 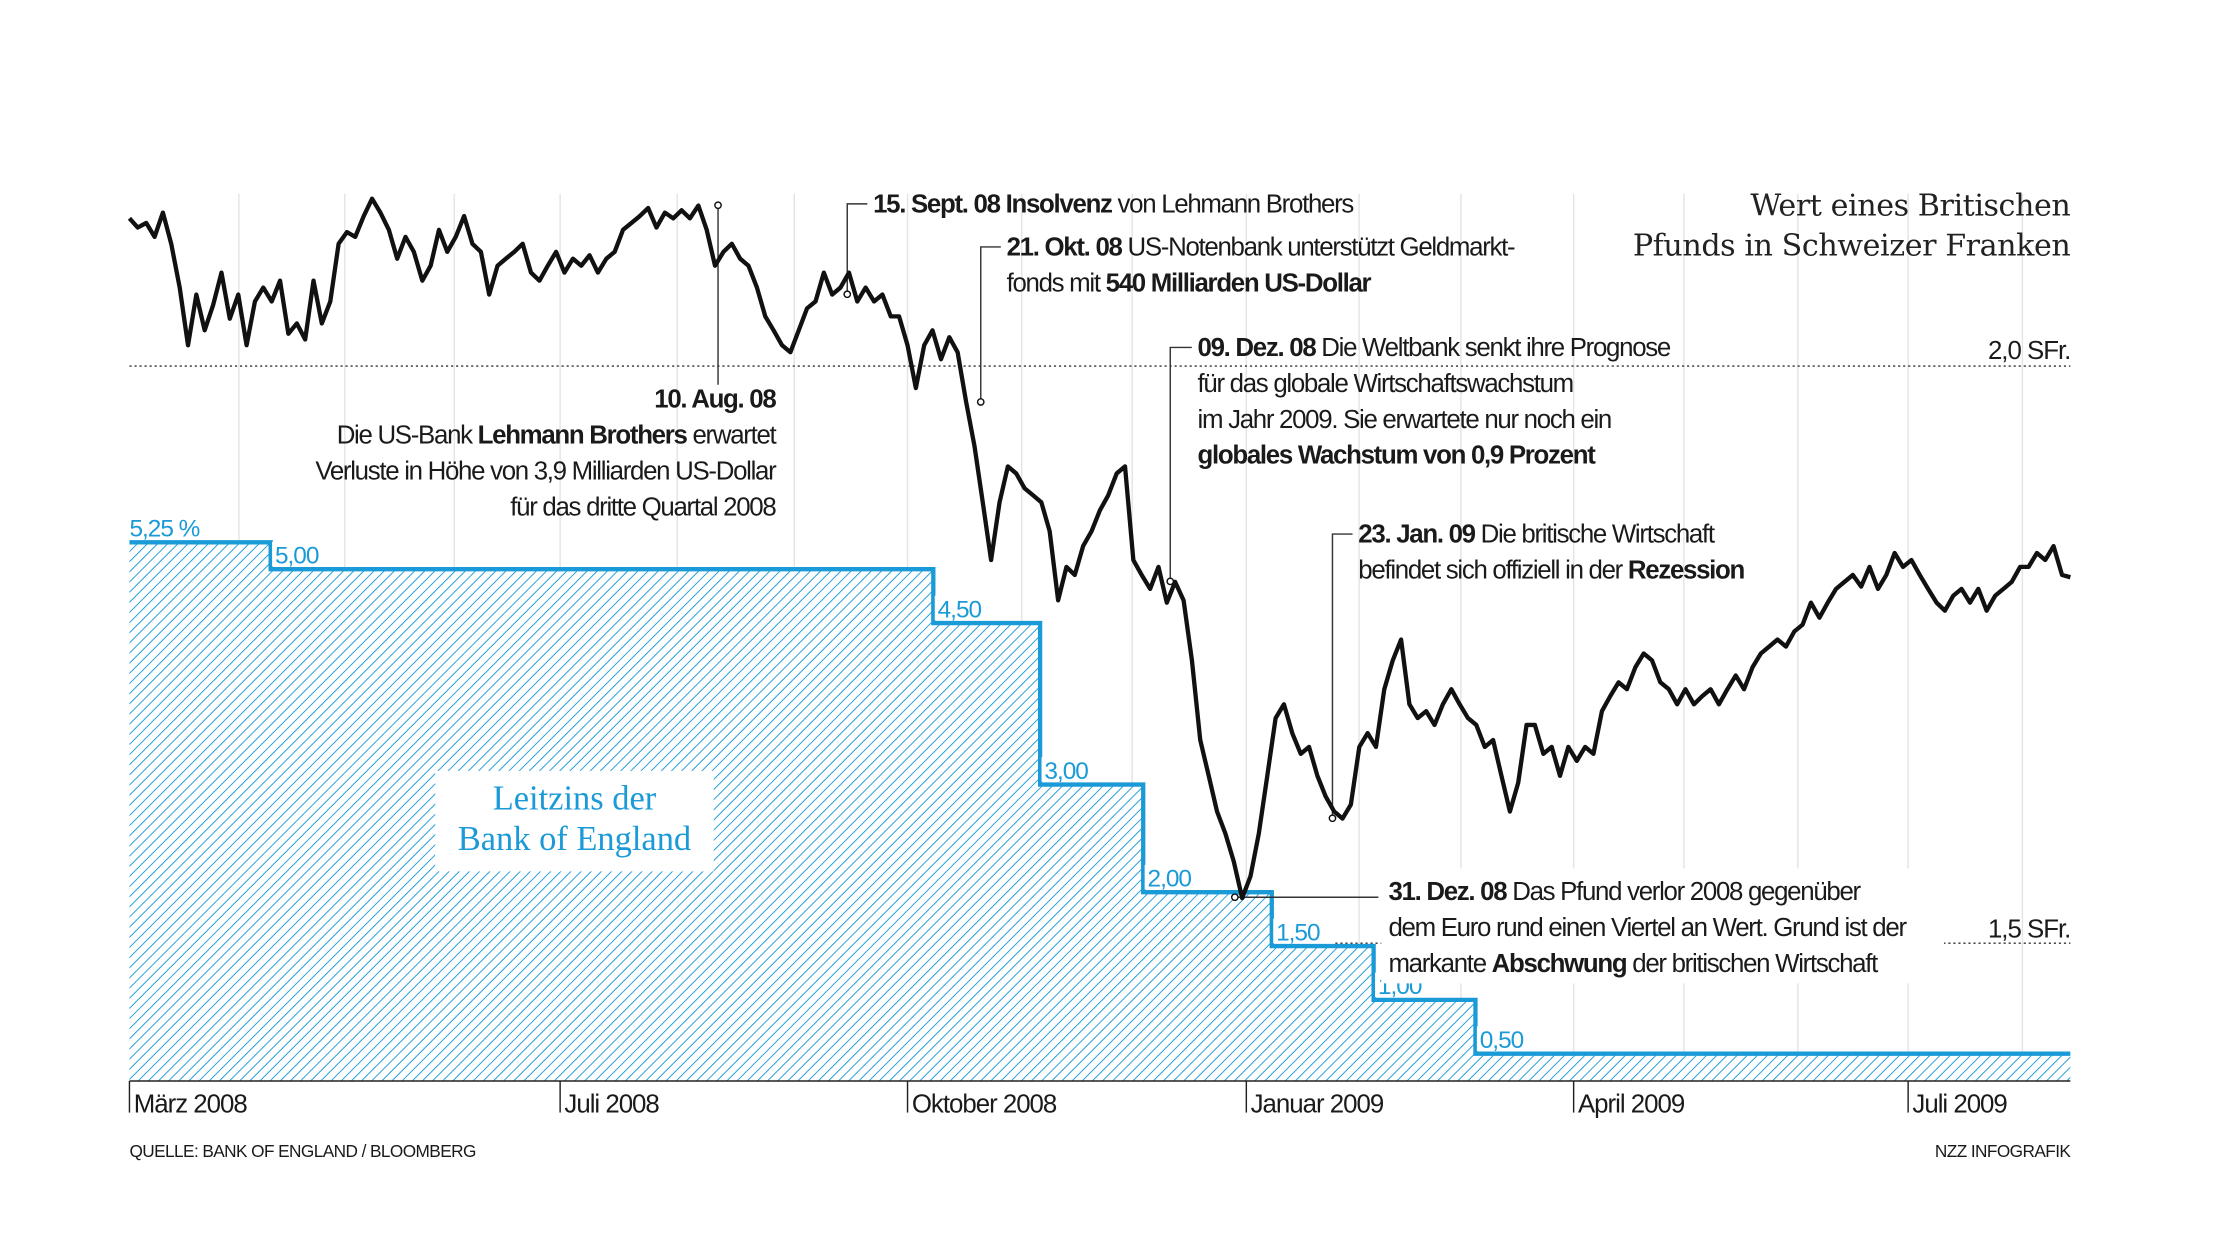 What do you see at coordinates (1397, 456) in the screenshot?
I see `annotation-line: globales Wachstum von 0,9 Prozent` at bounding box center [1397, 456].